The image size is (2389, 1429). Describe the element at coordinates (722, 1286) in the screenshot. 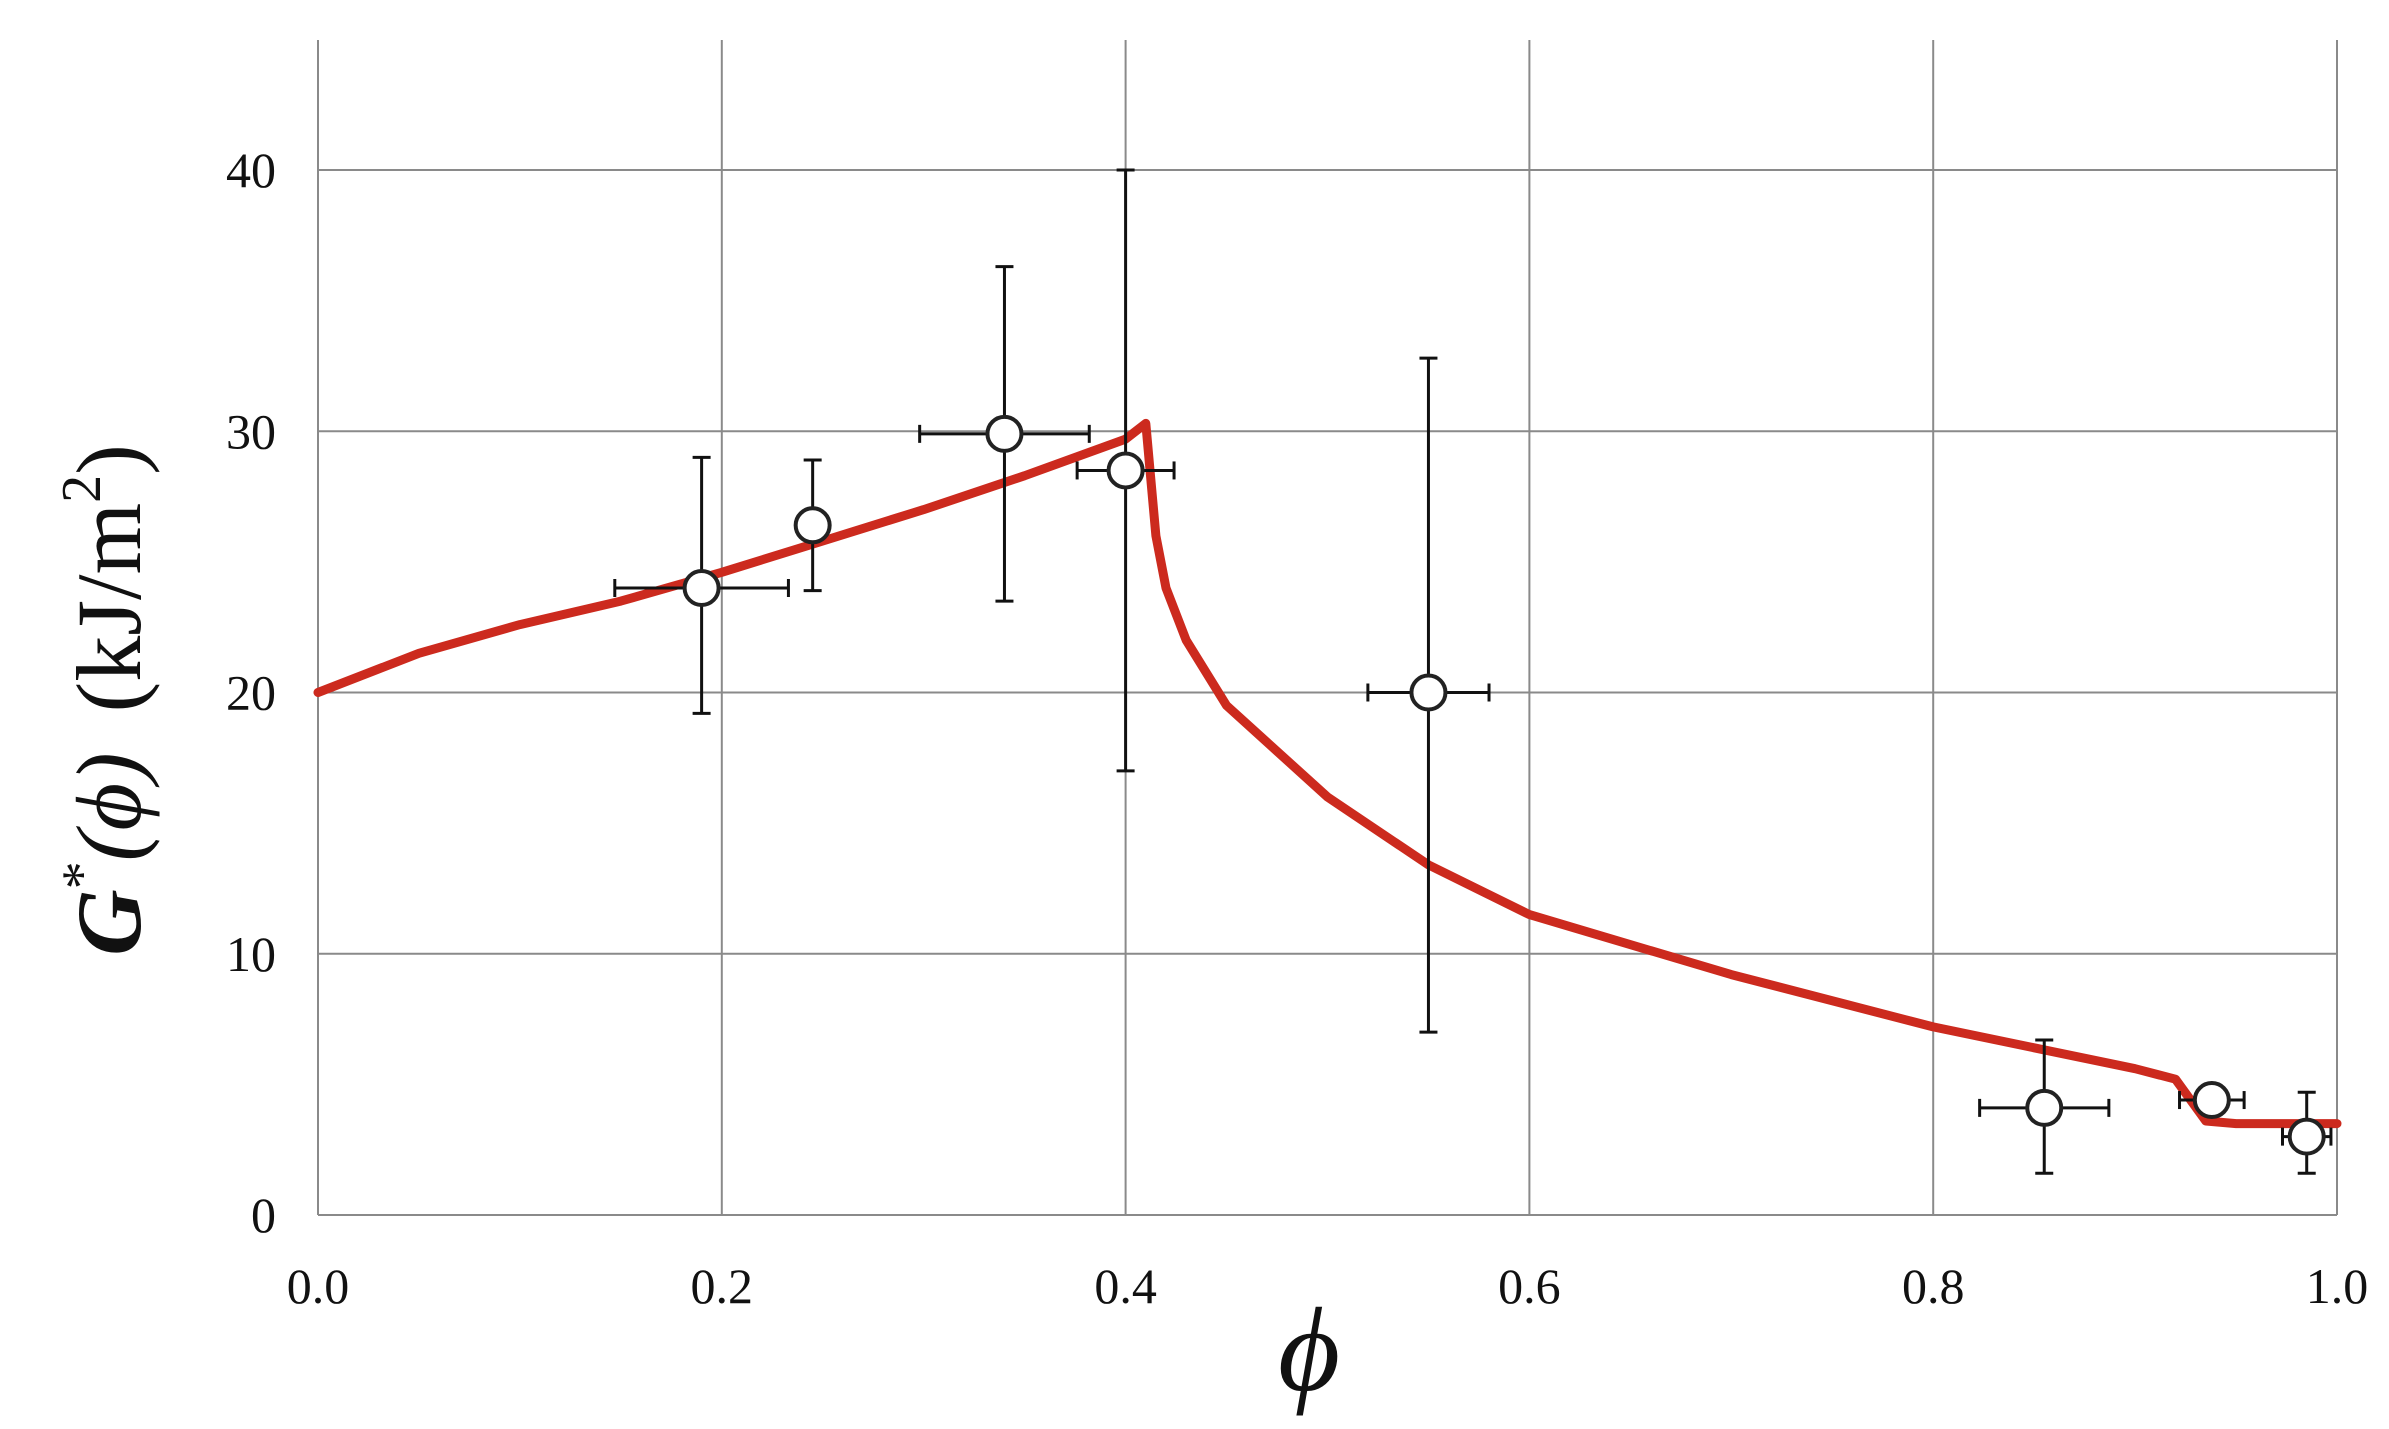

I see `x-tick-label-1: 0.2` at that location.